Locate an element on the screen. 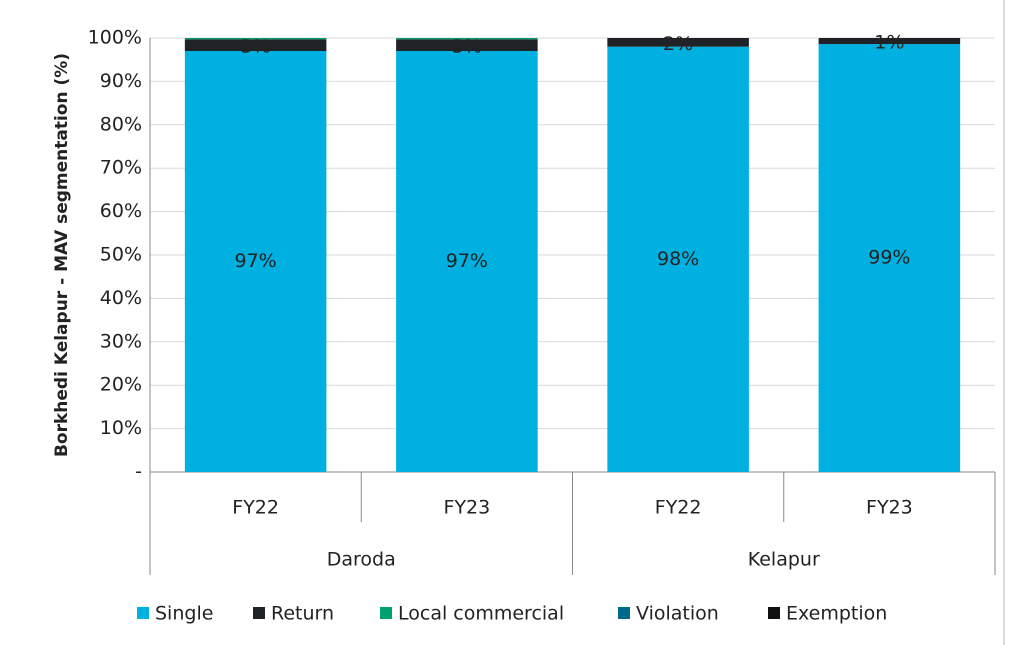 The height and width of the screenshot is (645, 1011). y-tick-label: 60% is located at coordinates (121, 211).